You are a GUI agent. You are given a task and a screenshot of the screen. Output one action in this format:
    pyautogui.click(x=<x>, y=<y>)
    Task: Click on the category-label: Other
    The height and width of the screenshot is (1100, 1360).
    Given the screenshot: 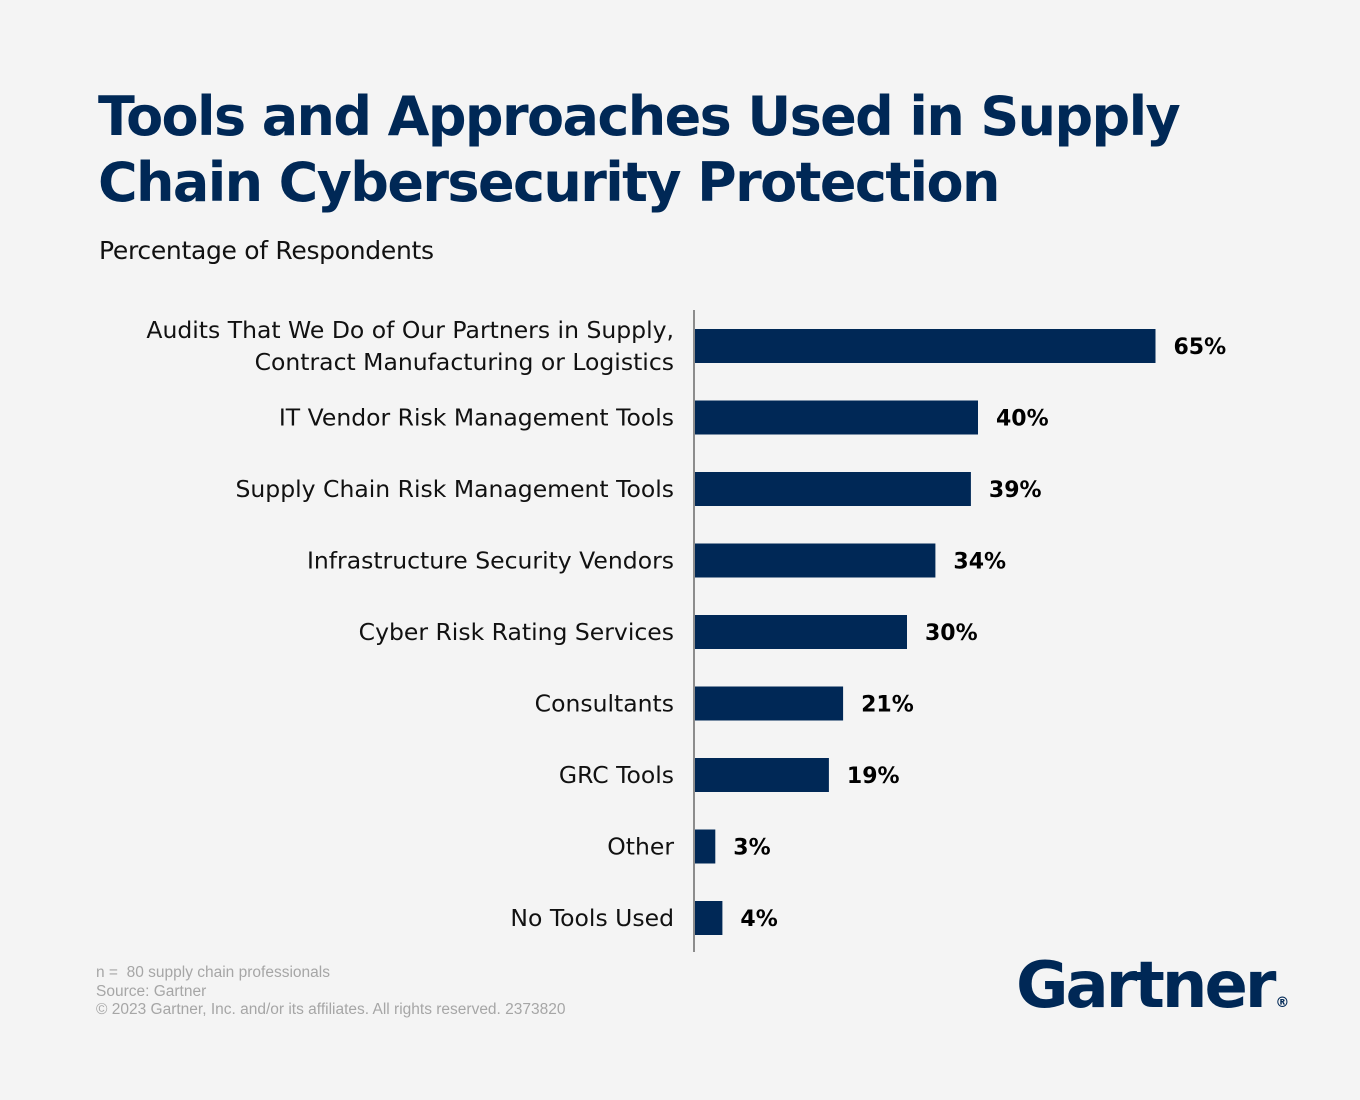 What is the action you would take?
    pyautogui.click(x=640, y=847)
    